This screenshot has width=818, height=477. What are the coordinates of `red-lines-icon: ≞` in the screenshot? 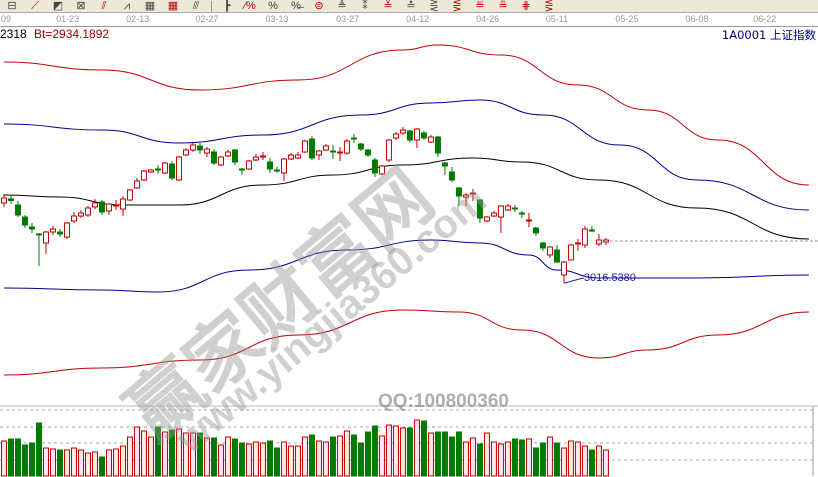 It's located at (503, 6).